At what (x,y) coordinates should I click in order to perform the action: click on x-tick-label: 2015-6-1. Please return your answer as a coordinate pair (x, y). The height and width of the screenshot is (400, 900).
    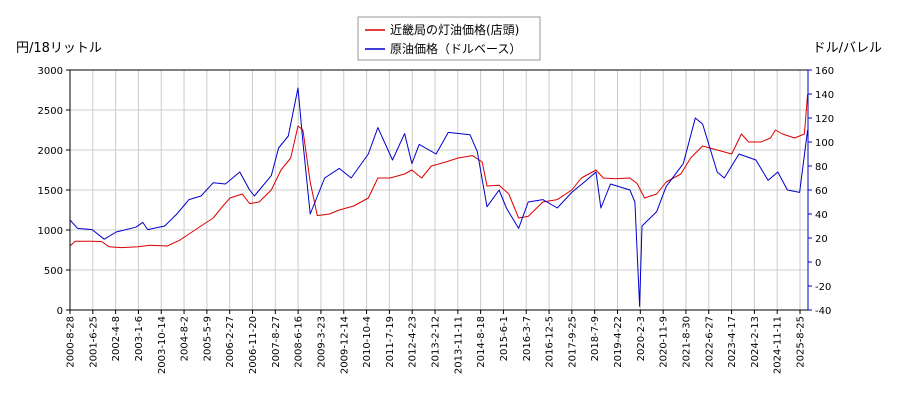
    Looking at the image, I should click on (504, 338).